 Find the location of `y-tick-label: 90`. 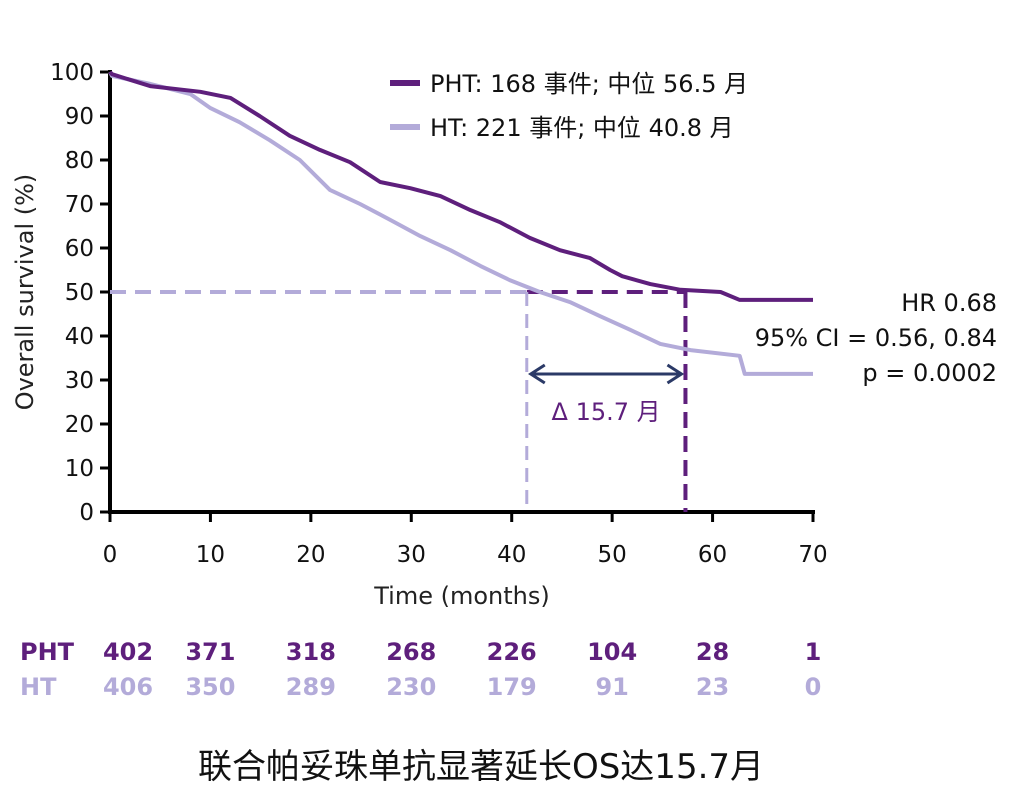

y-tick-label: 90 is located at coordinates (79, 117).